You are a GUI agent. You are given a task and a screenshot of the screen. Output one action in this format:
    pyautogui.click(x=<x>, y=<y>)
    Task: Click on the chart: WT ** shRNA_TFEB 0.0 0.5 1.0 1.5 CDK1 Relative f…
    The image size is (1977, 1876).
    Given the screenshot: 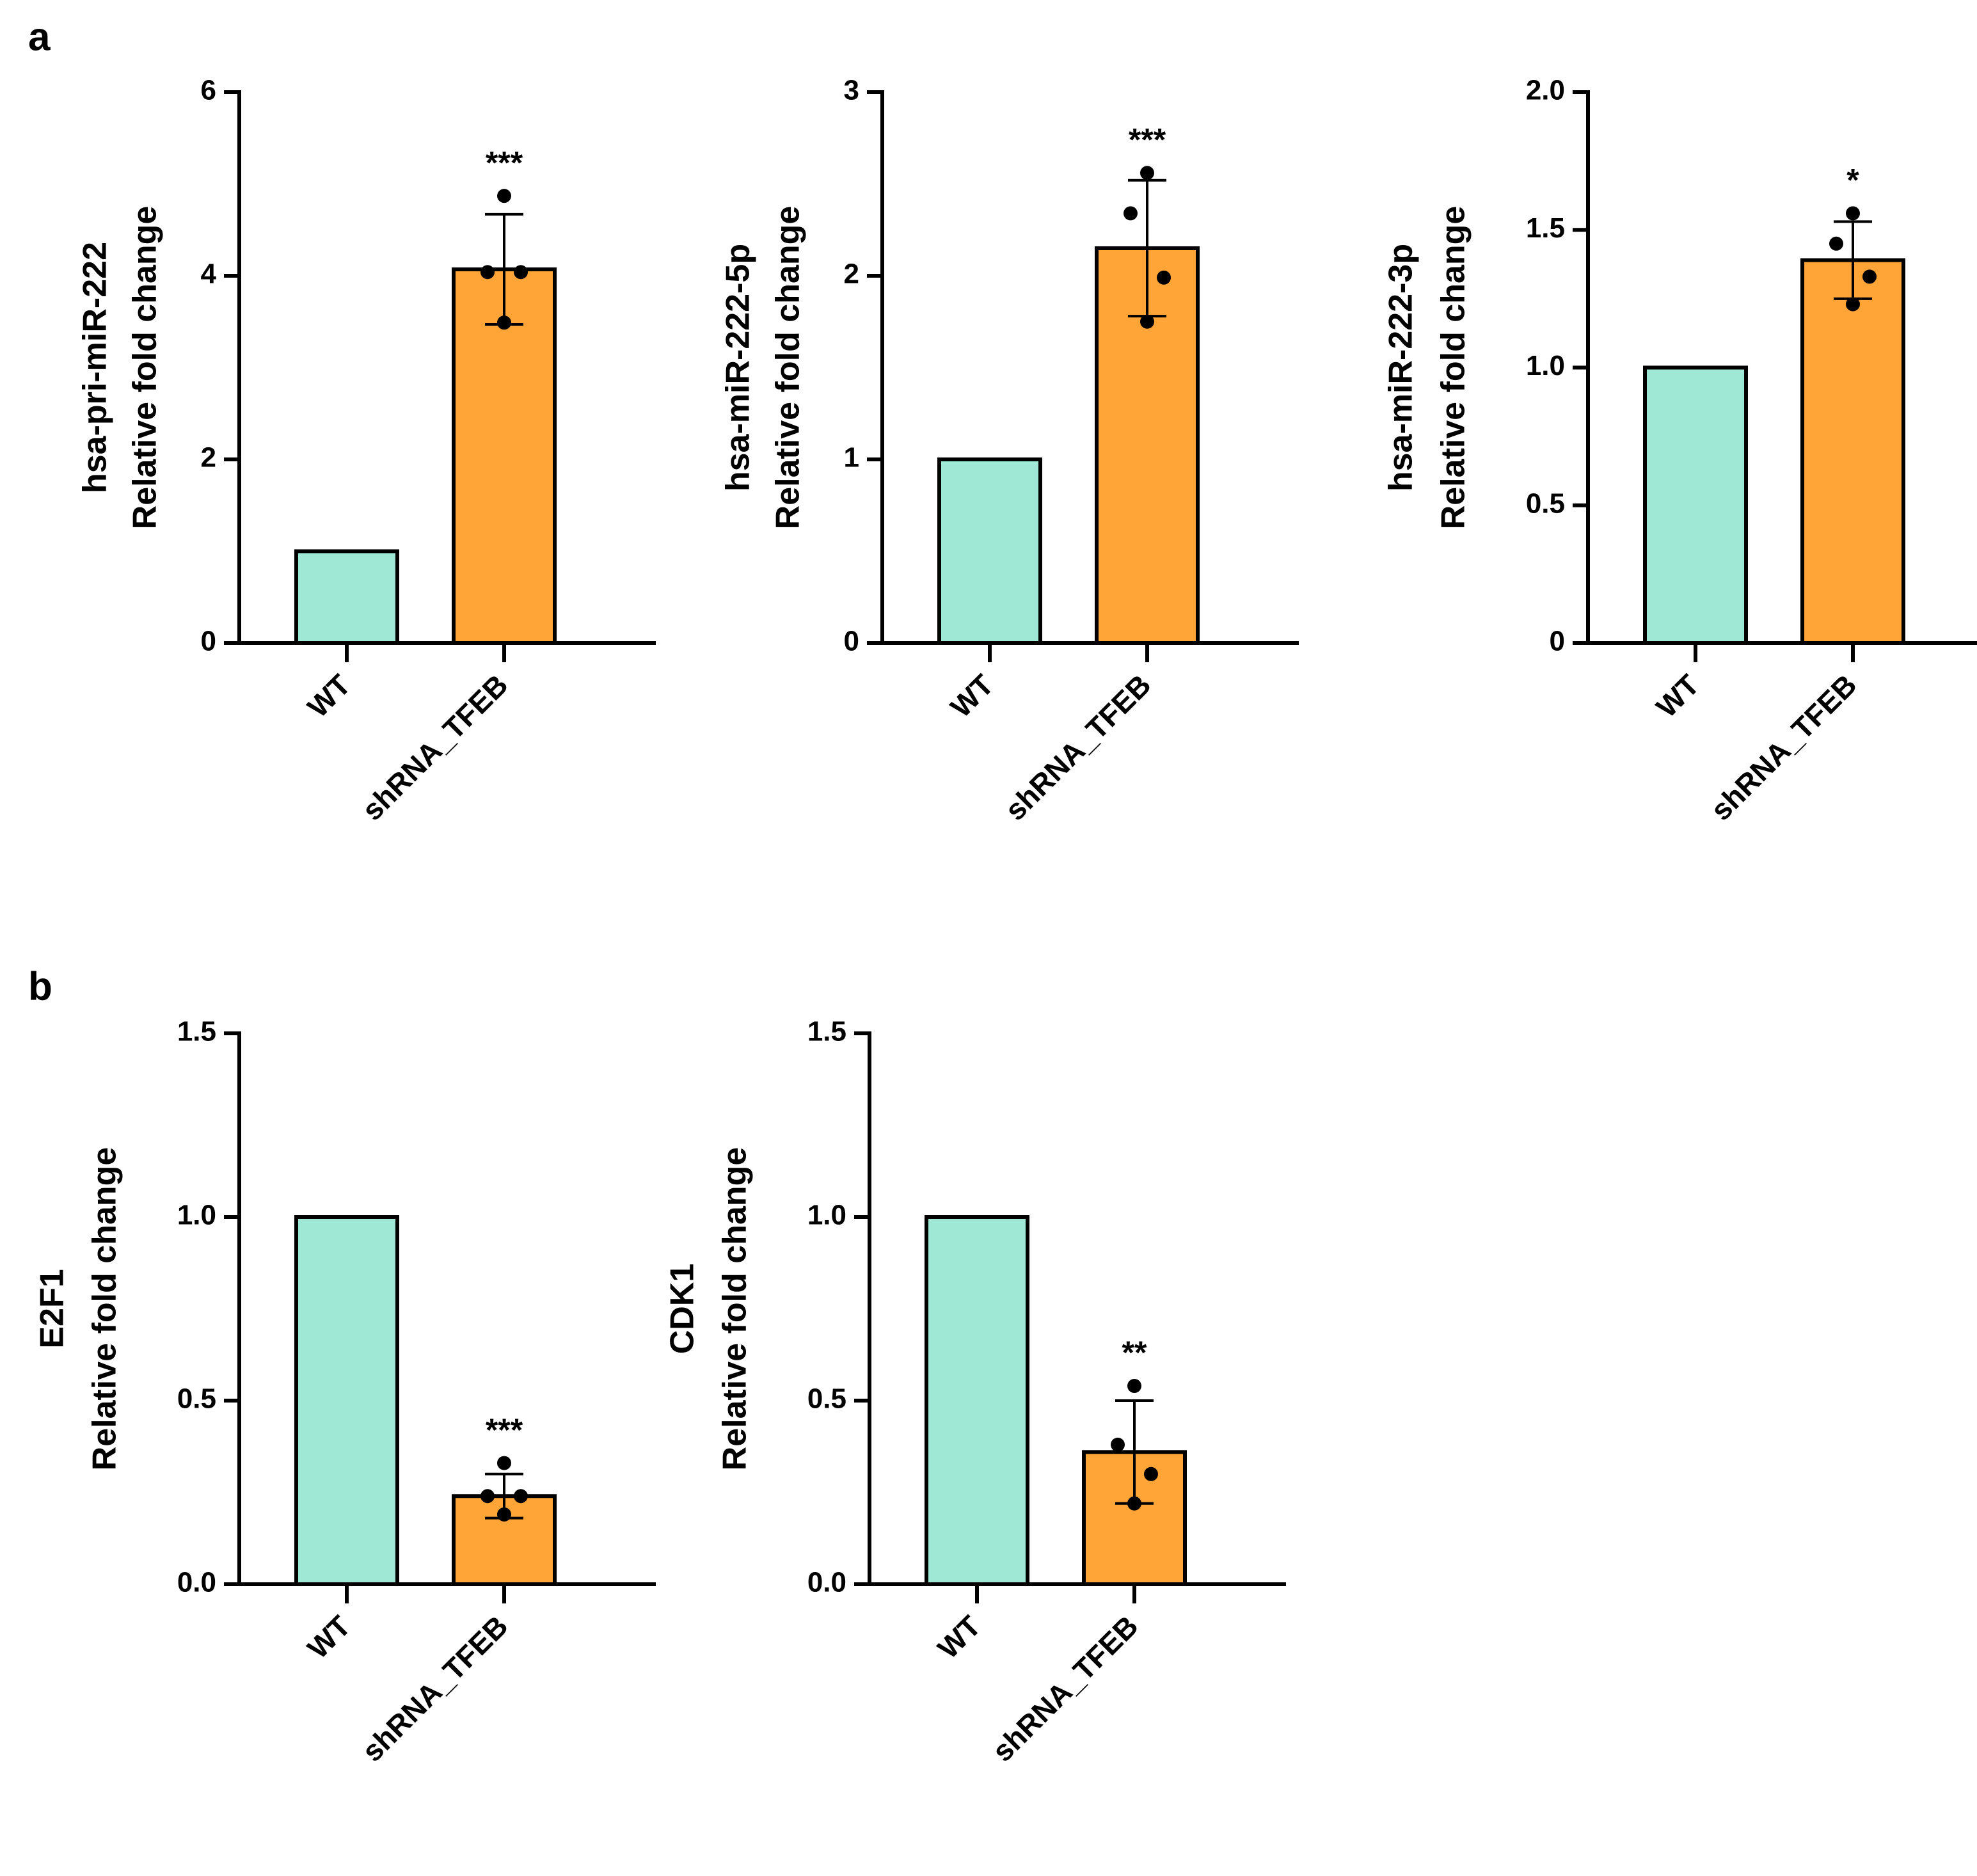 What is the action you would take?
    pyautogui.click(x=975, y=1392)
    